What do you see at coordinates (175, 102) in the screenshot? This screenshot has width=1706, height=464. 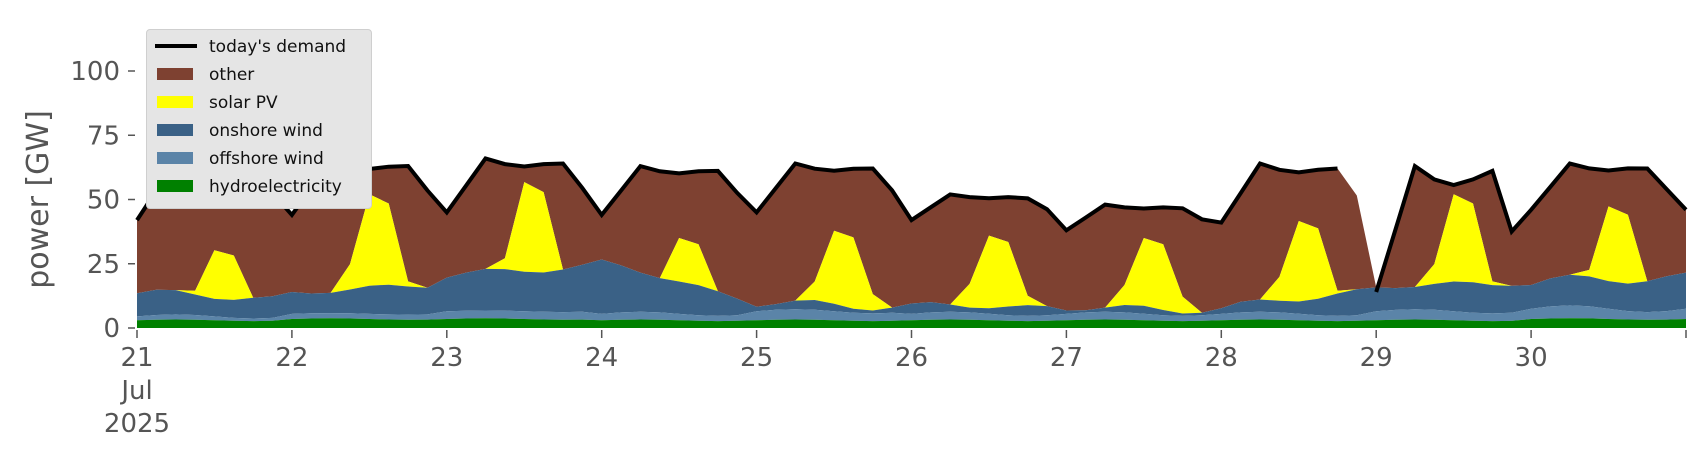 I see `legend-swatch-solar` at bounding box center [175, 102].